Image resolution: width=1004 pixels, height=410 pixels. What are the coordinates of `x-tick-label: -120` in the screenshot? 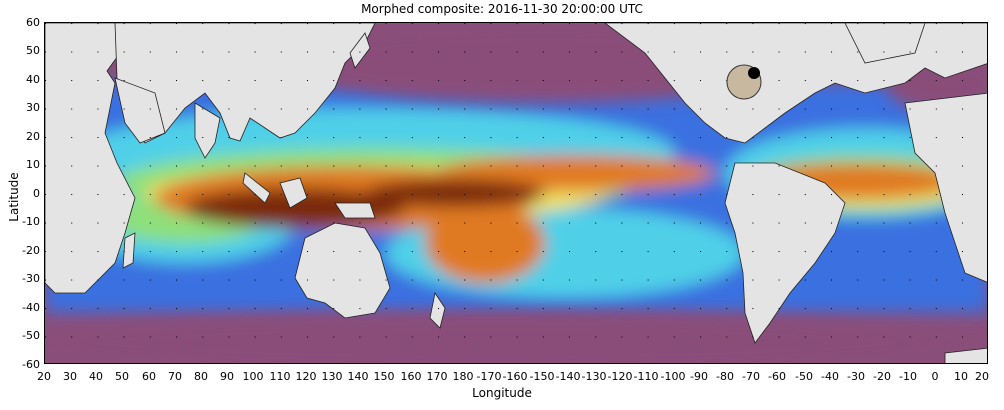 It's located at (620, 376).